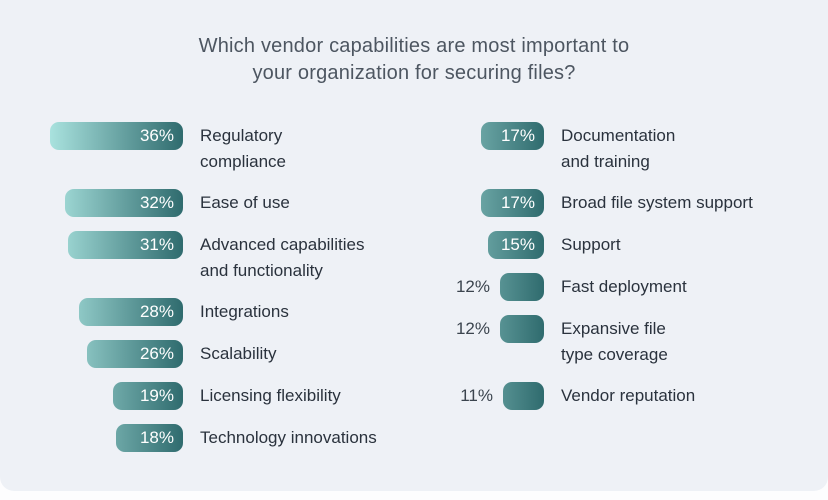  What do you see at coordinates (156, 244) in the screenshot?
I see `bar-value-label-inside: 31%` at bounding box center [156, 244].